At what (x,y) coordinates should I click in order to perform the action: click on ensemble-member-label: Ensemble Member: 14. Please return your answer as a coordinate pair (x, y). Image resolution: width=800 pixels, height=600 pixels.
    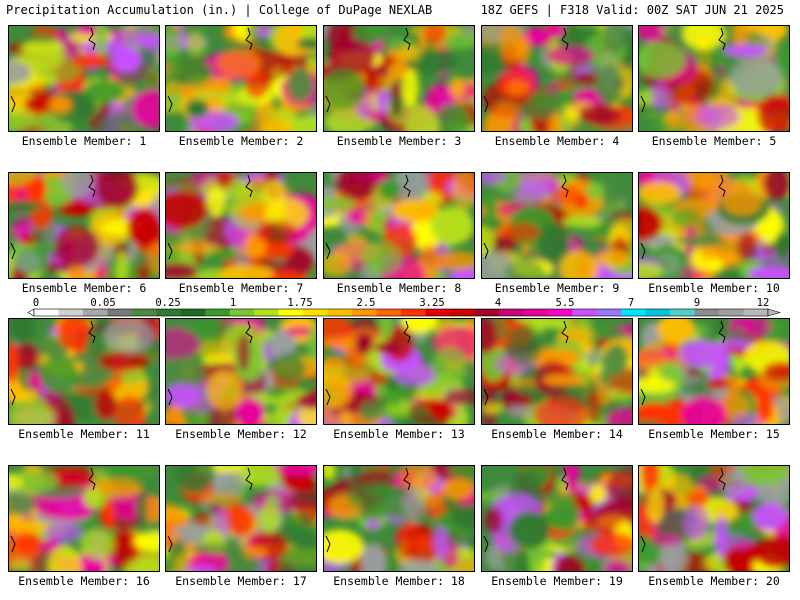
    Looking at the image, I should click on (557, 434).